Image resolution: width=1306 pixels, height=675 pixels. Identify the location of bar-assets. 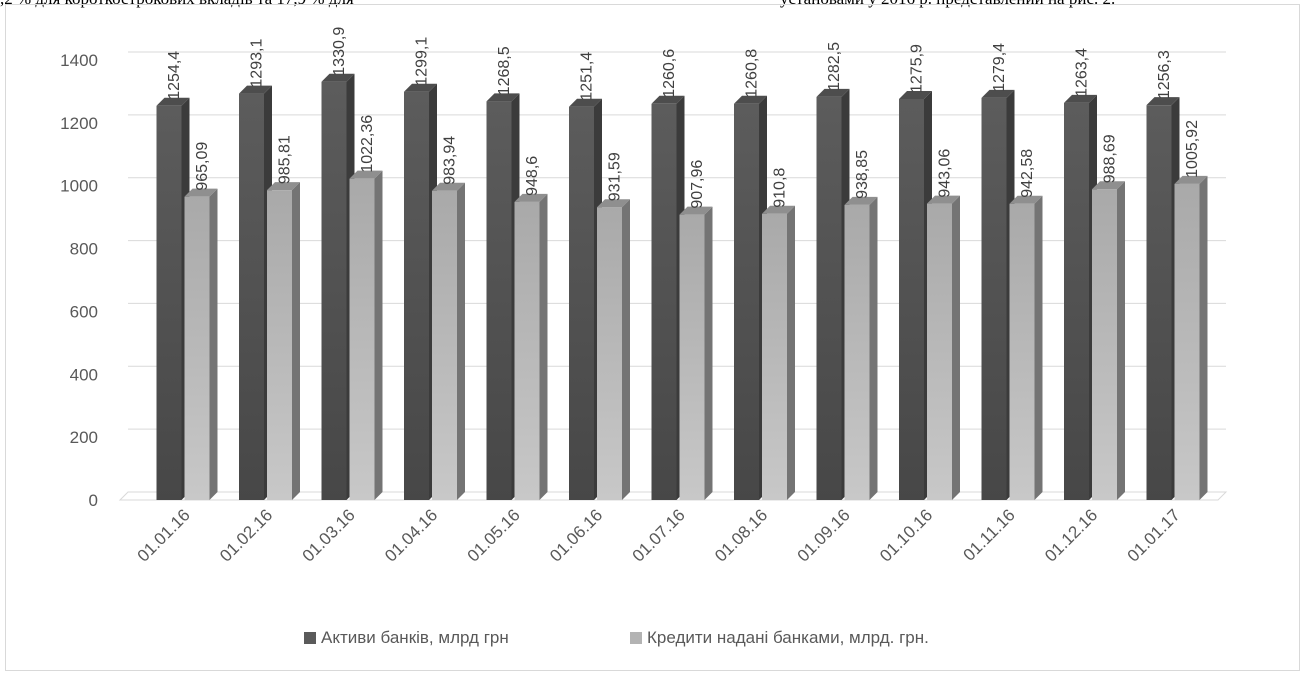
(585, 299).